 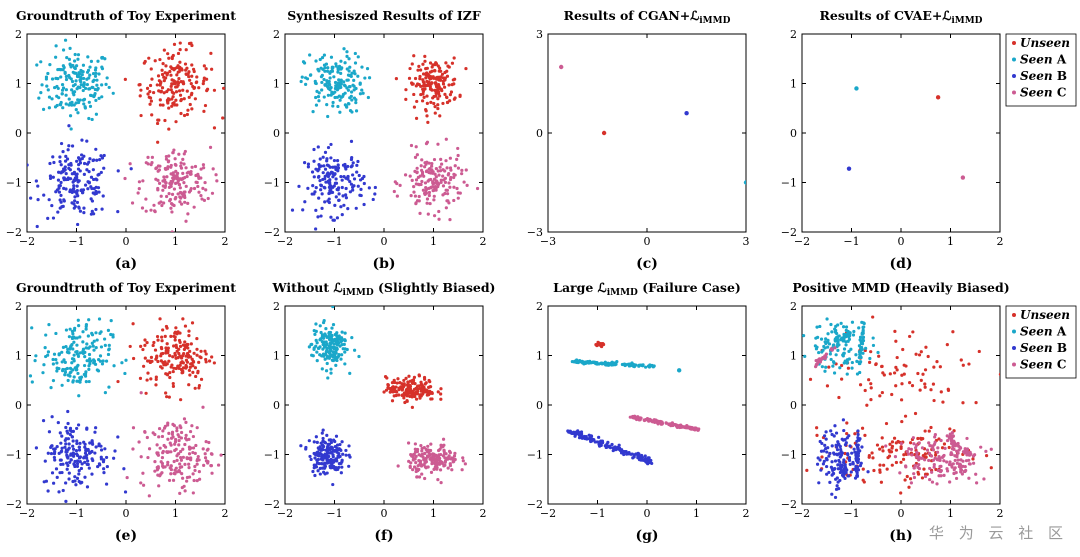 What do you see at coordinates (900, 287) in the screenshot?
I see `chart-title: Positive MMD (Heavily Biased)` at bounding box center [900, 287].